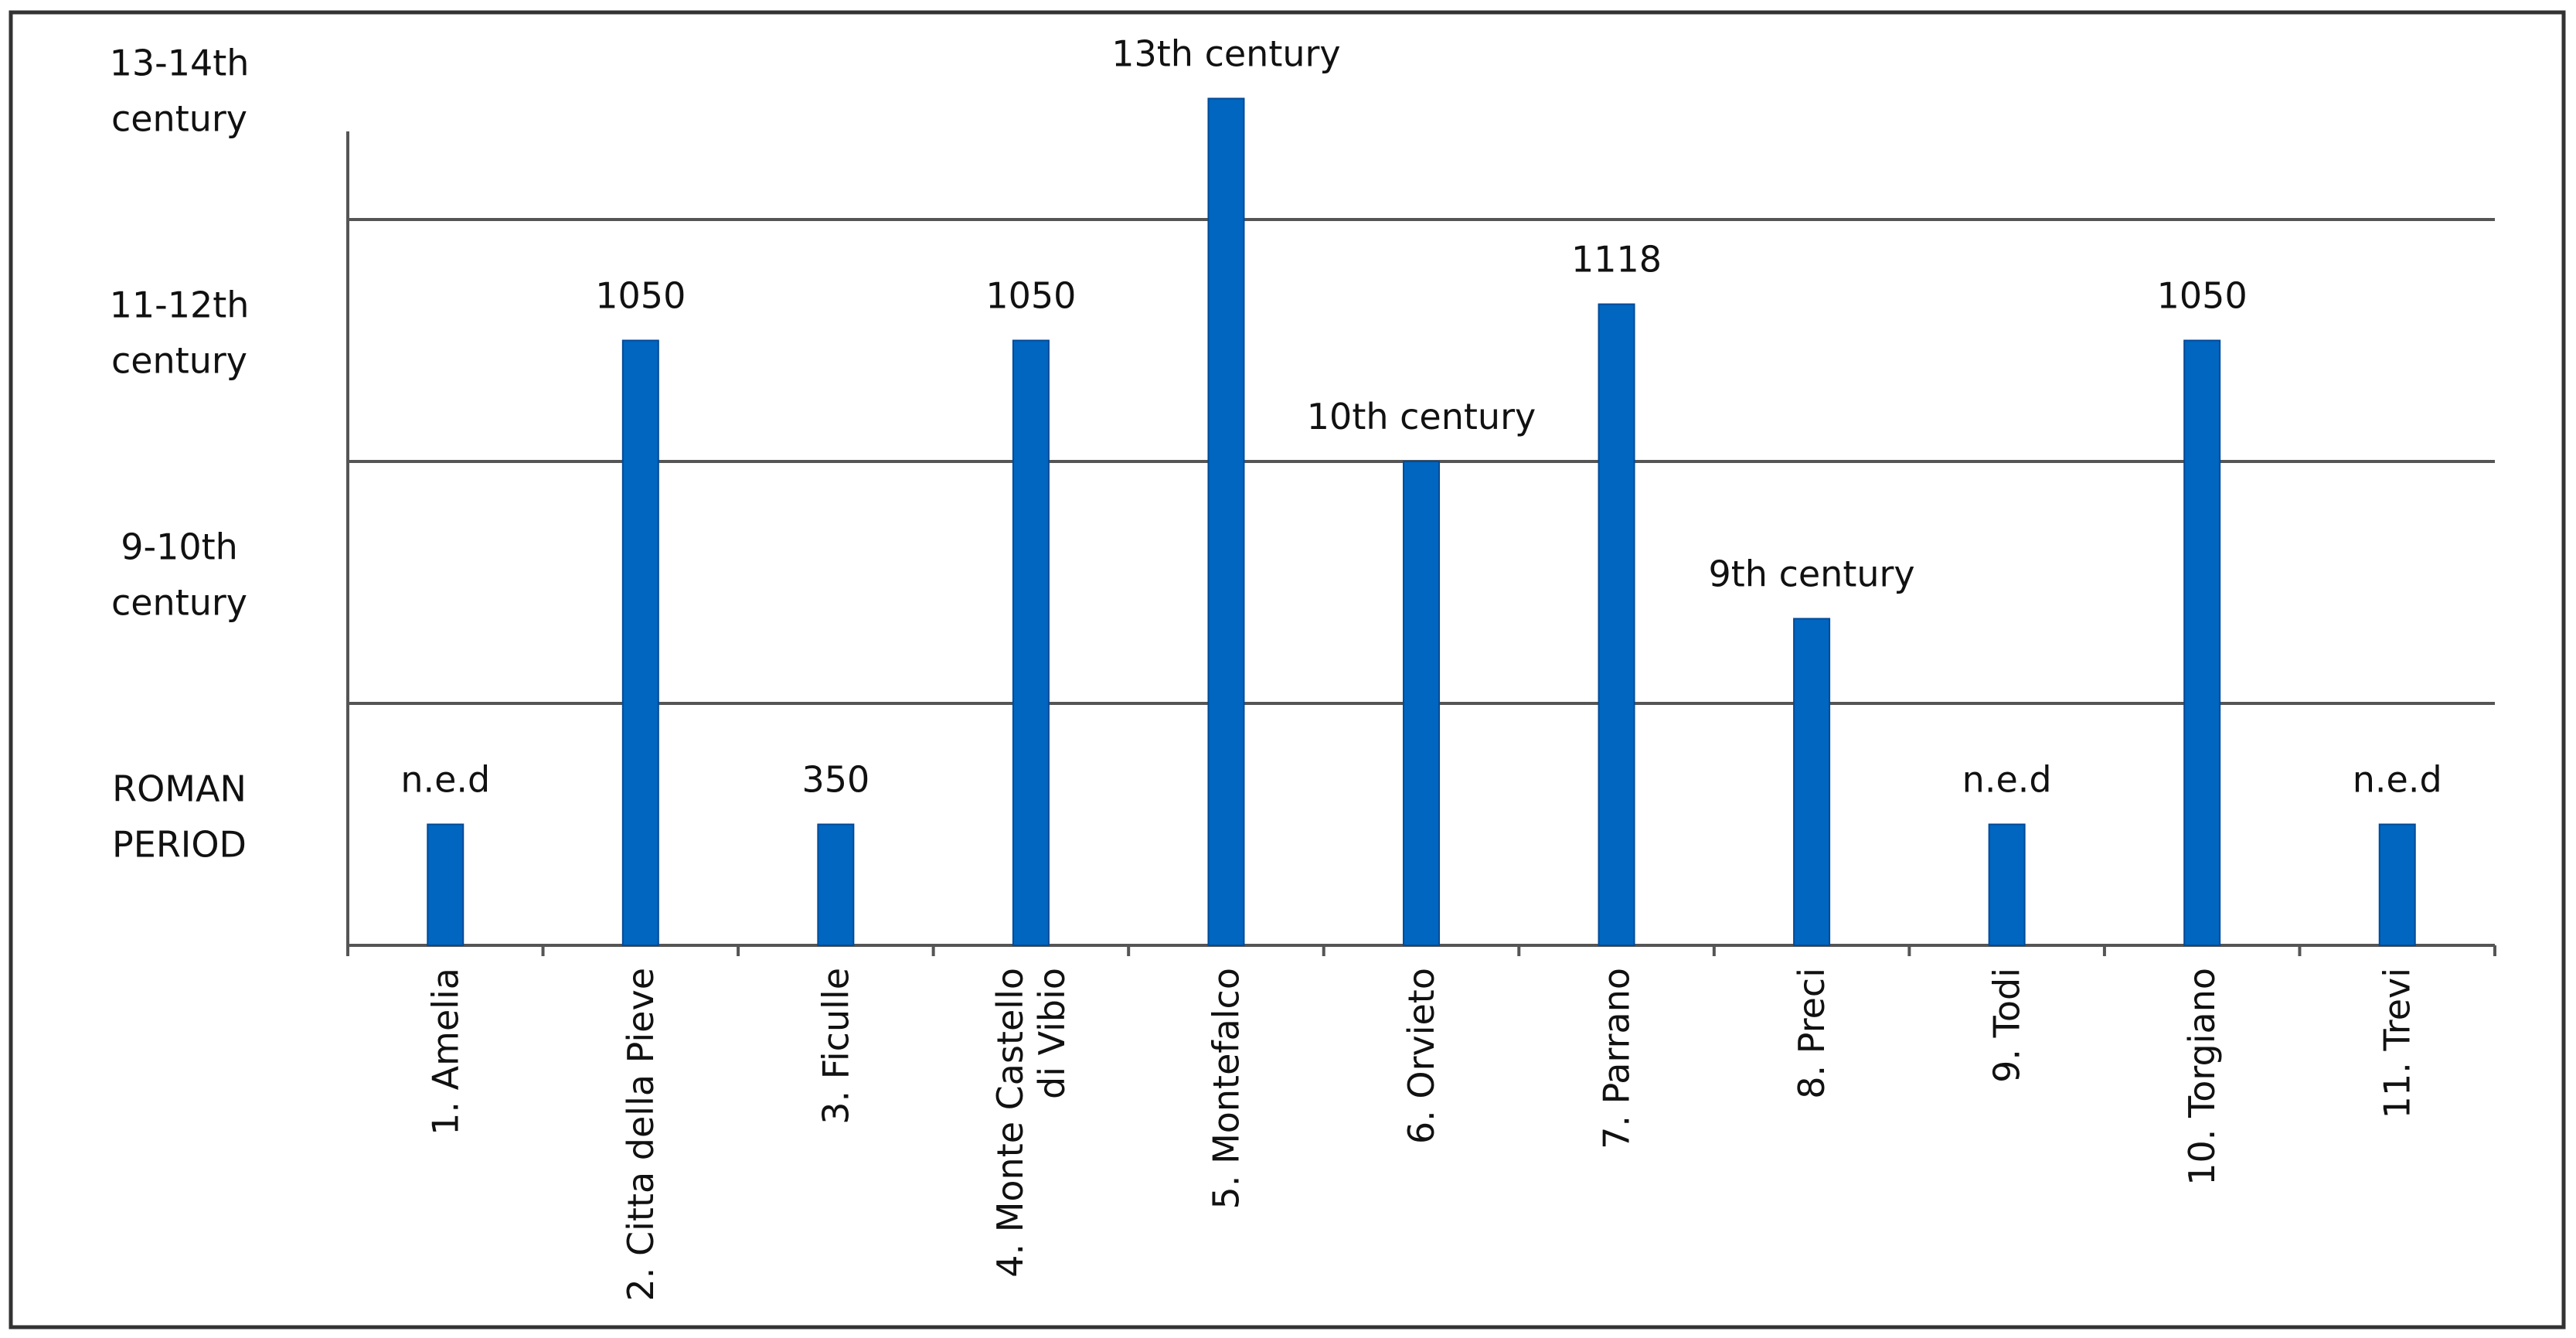 The width and height of the screenshot is (2576, 1338). Describe the element at coordinates (640, 296) in the screenshot. I see `data-label-2: 1050` at that location.